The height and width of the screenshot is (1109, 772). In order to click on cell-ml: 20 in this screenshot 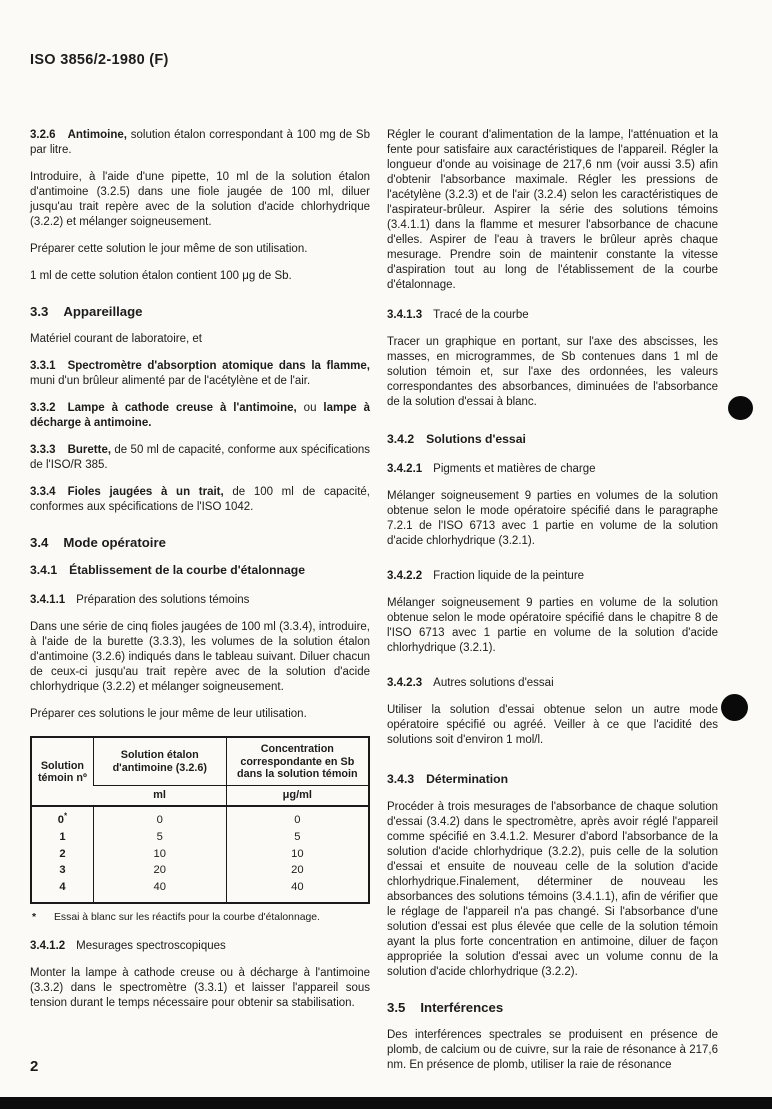, I will do `click(159, 871)`.